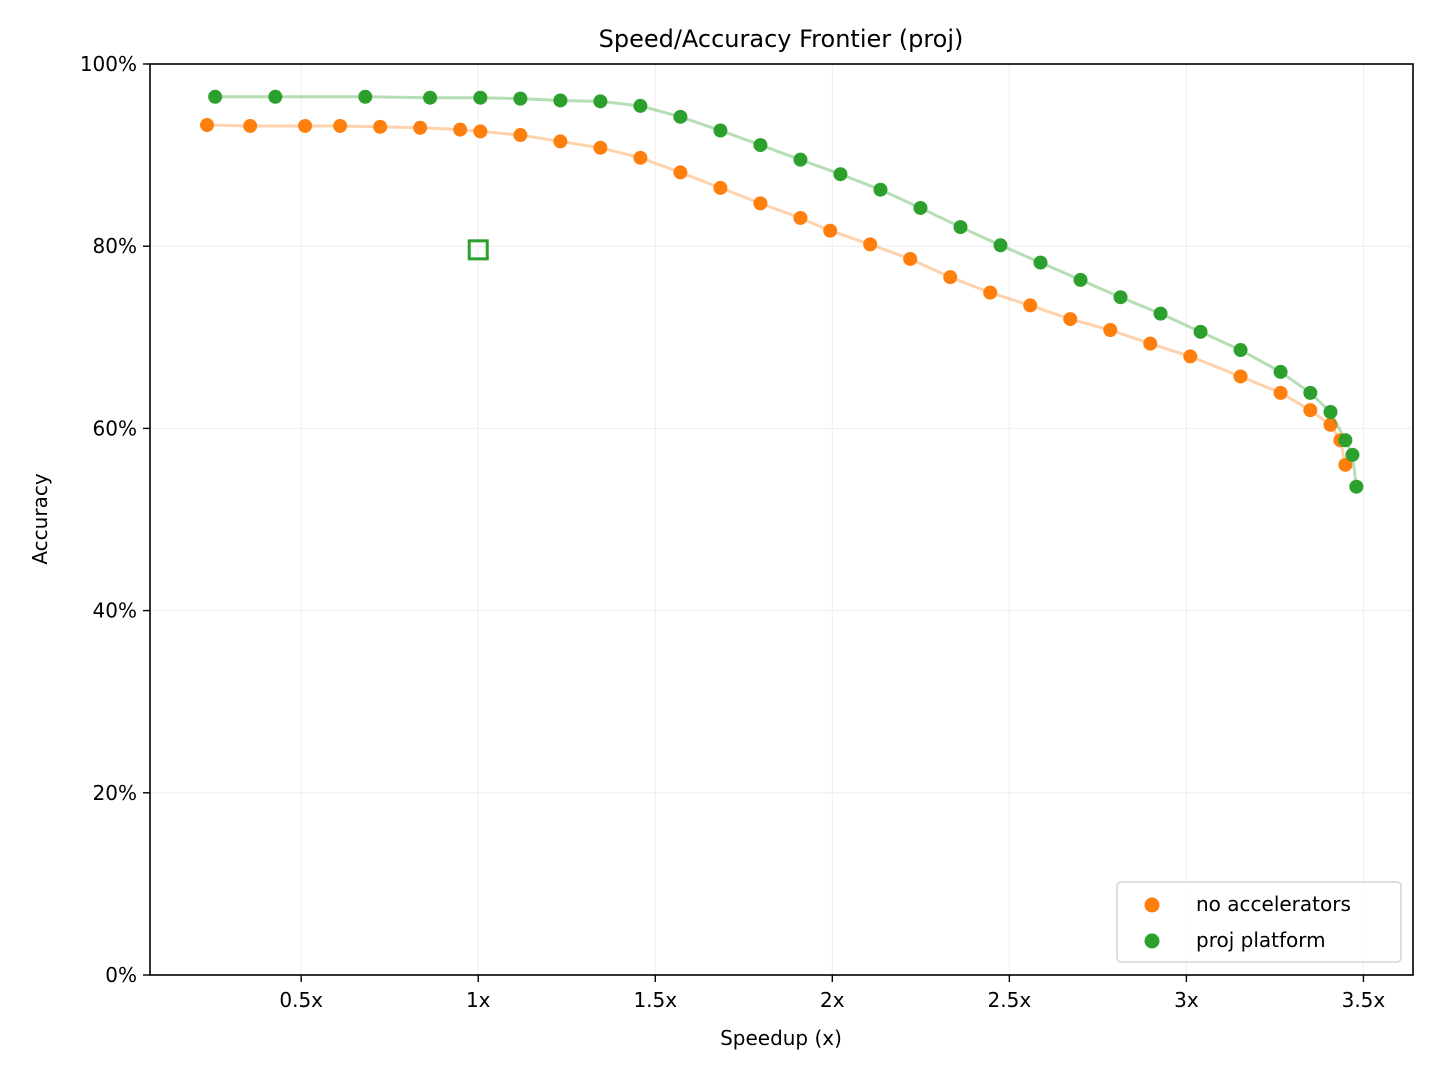  Describe the element at coordinates (1152, 905) in the screenshot. I see `legend-marker-no-accelerators` at that location.